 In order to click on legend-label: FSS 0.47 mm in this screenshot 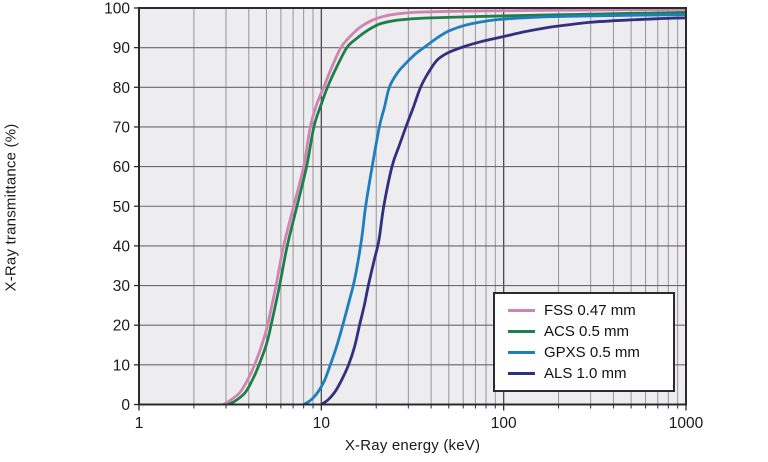, I will do `click(590, 310)`.